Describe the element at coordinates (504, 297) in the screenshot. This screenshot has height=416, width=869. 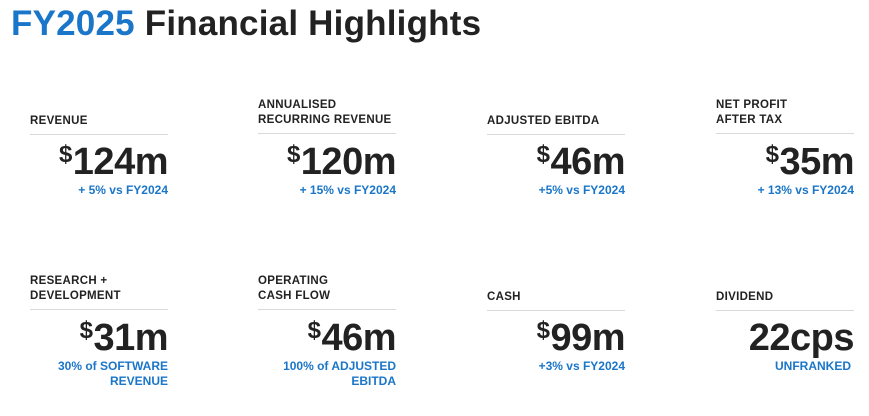
I see `metric-label-line: CASH` at that location.